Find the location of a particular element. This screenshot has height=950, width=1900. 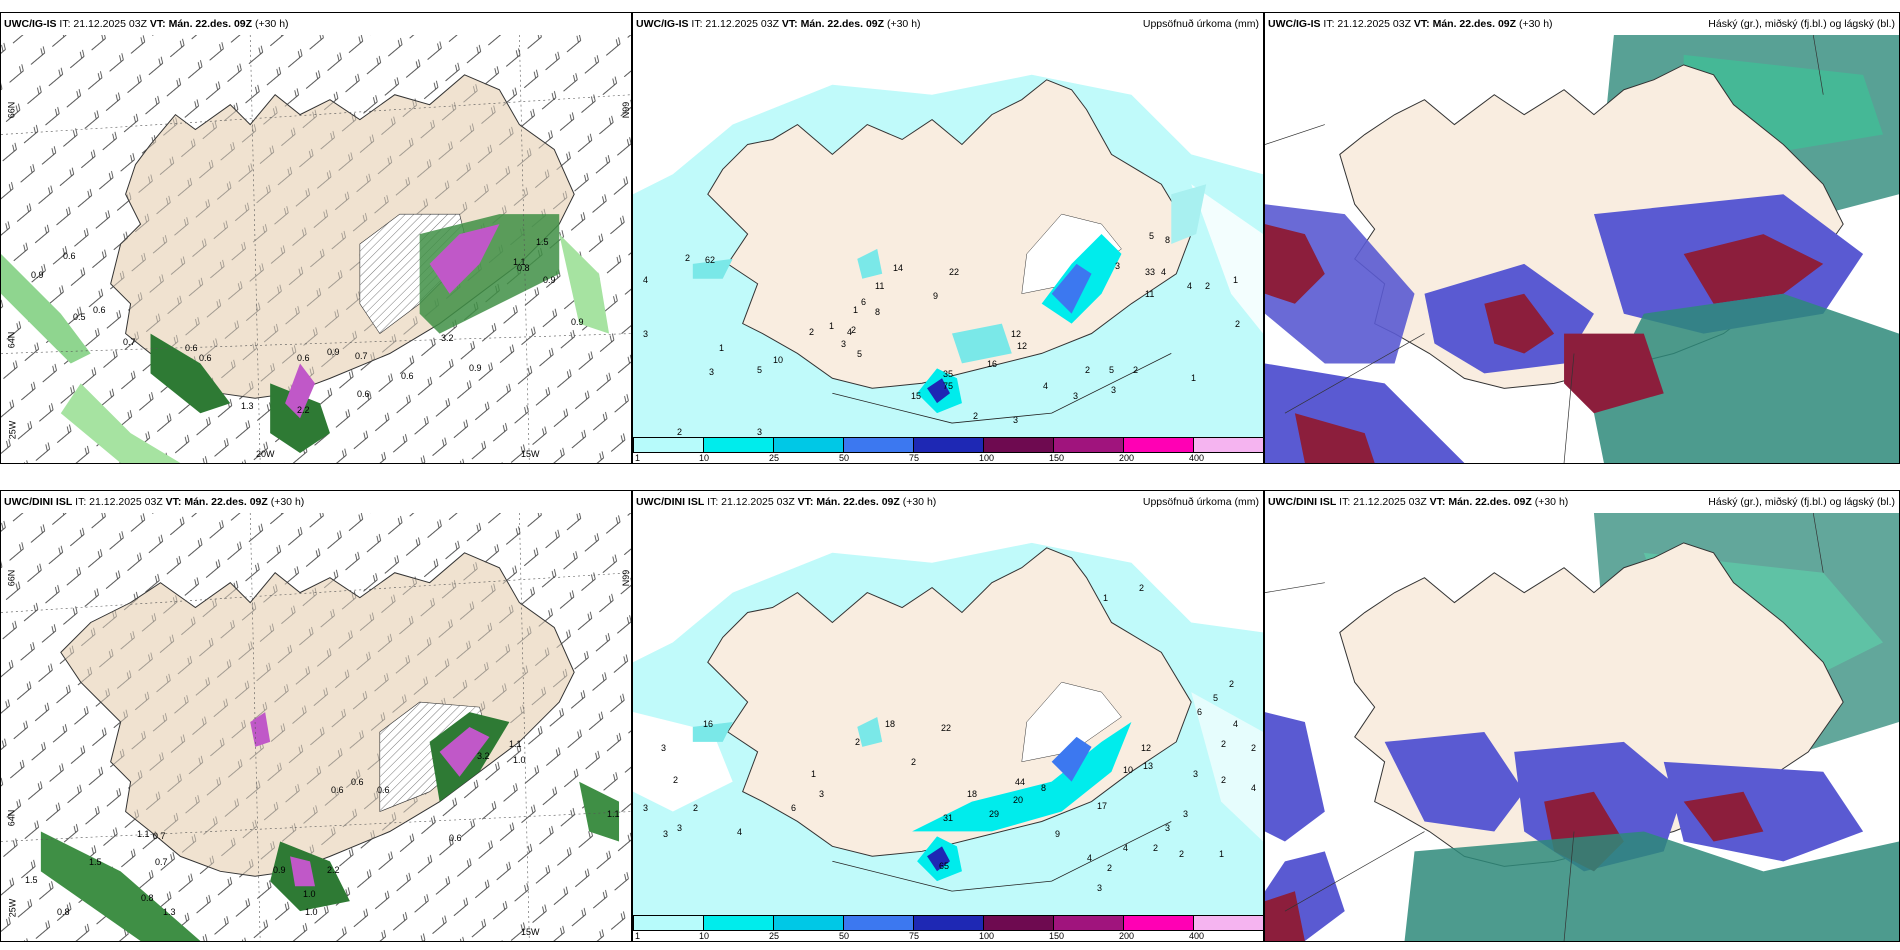

precip-label: 13 is located at coordinates (1148, 766).